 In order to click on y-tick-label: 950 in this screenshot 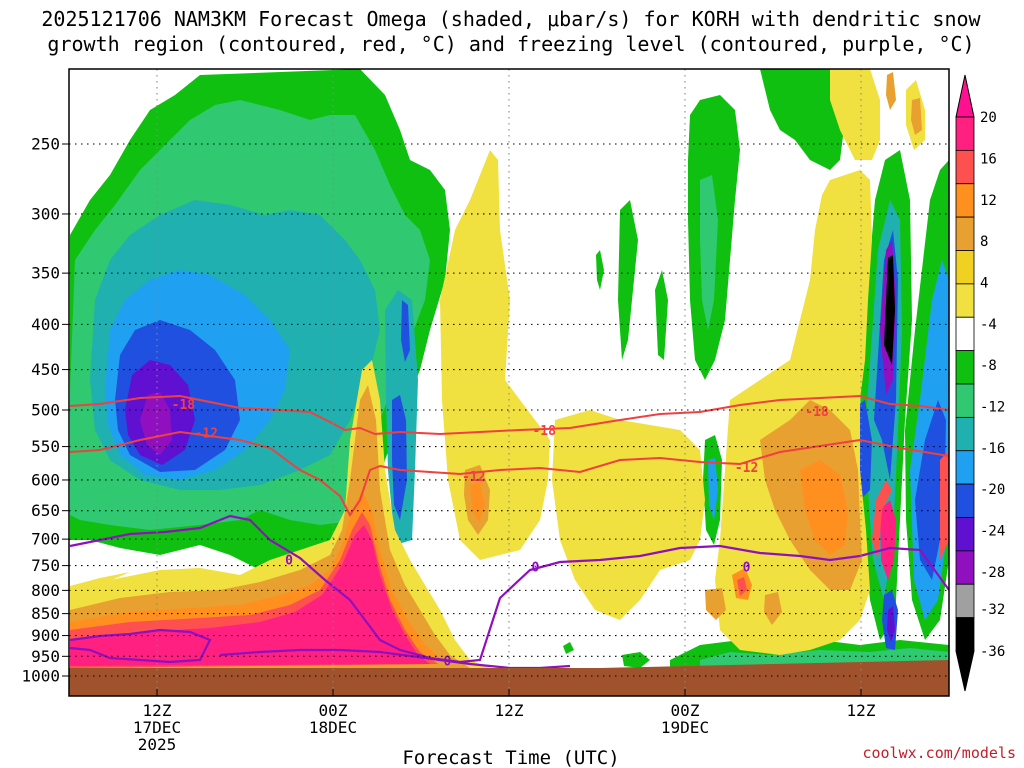, I will do `click(45, 656)`.